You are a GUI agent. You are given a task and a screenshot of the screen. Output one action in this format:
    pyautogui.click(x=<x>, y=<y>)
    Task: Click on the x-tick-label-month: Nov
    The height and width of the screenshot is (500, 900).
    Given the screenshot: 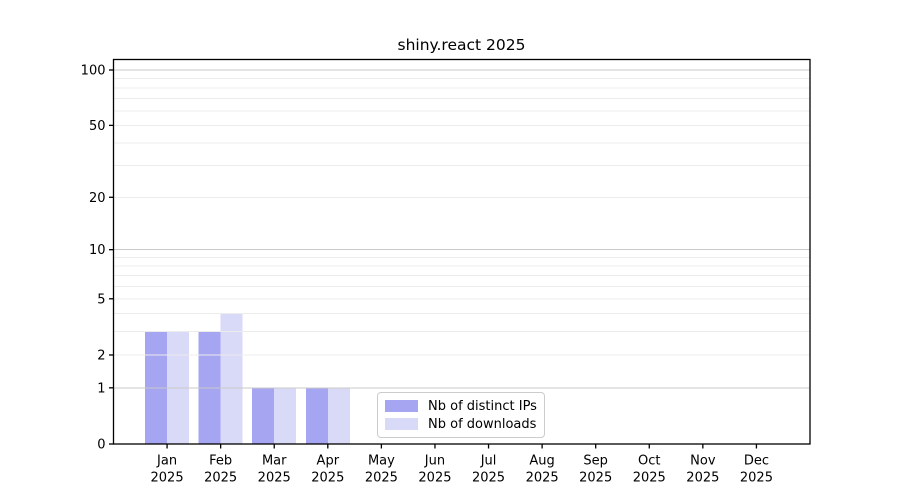 What is the action you would take?
    pyautogui.click(x=703, y=461)
    